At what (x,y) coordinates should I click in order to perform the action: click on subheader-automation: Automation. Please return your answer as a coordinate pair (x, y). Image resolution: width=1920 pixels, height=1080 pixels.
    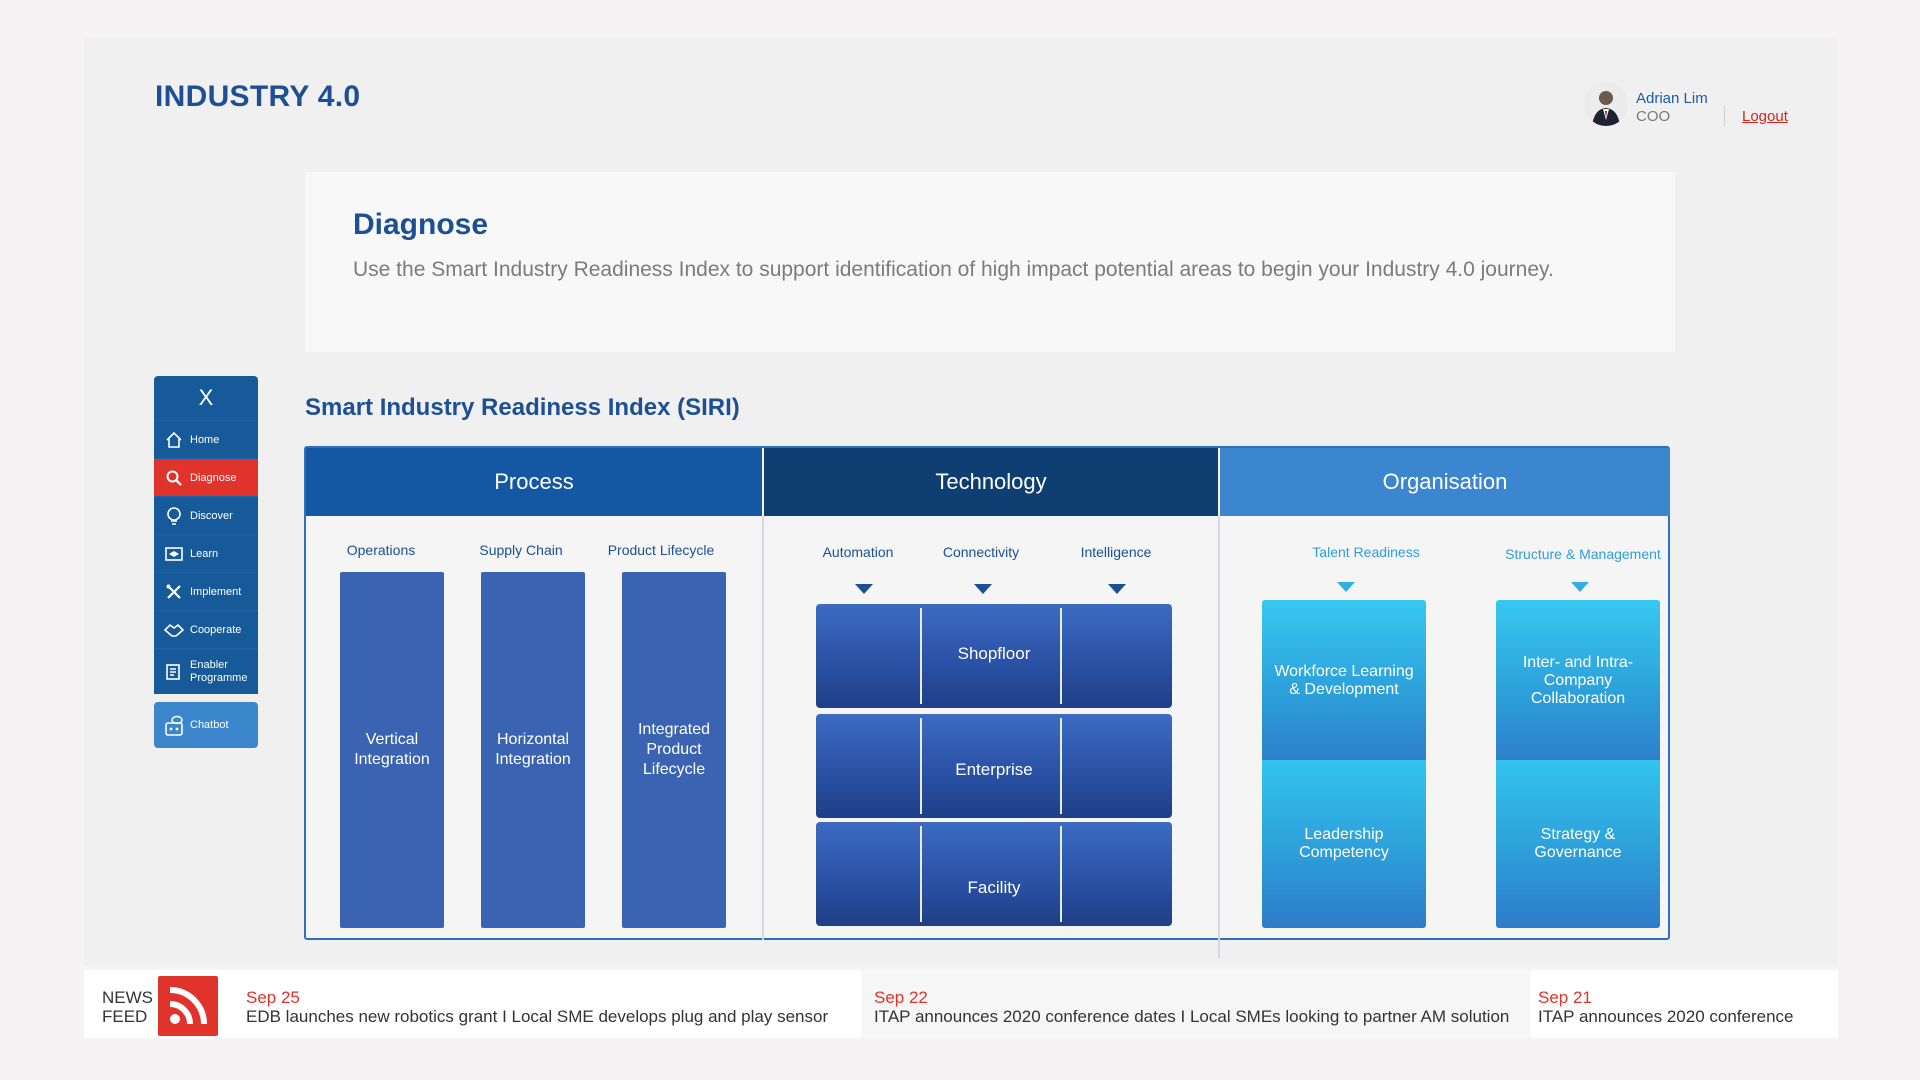
    Looking at the image, I should click on (858, 552).